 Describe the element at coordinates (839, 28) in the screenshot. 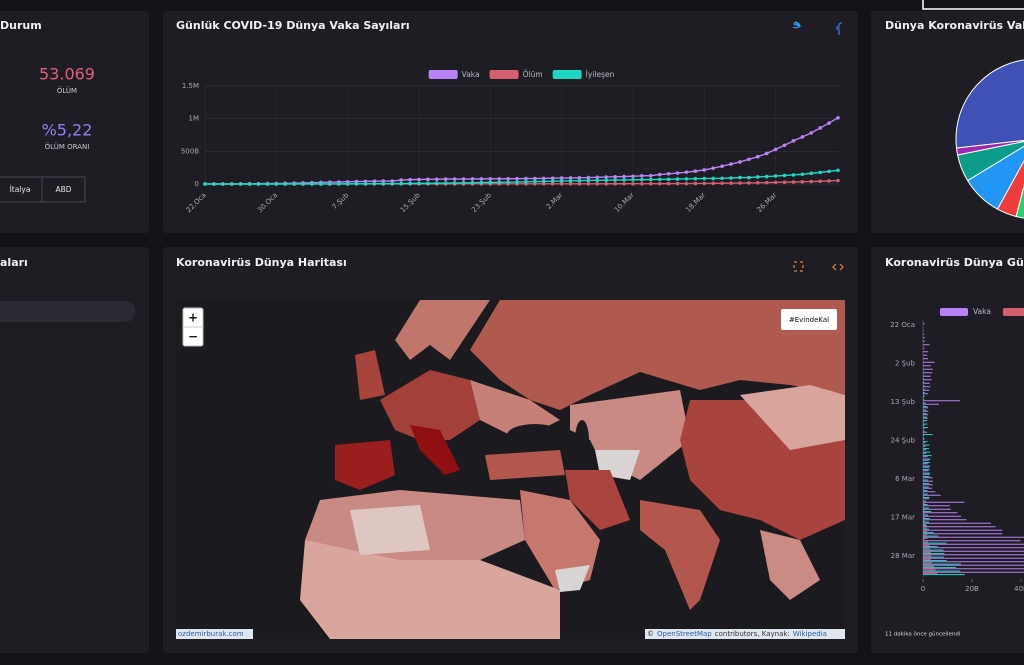

I see `facebook-icon` at that location.